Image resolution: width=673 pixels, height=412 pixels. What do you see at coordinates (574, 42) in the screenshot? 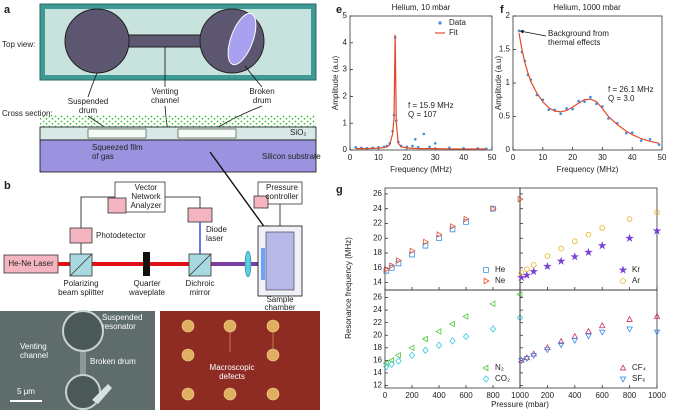
I see `annotation: thermal effects` at bounding box center [574, 42].